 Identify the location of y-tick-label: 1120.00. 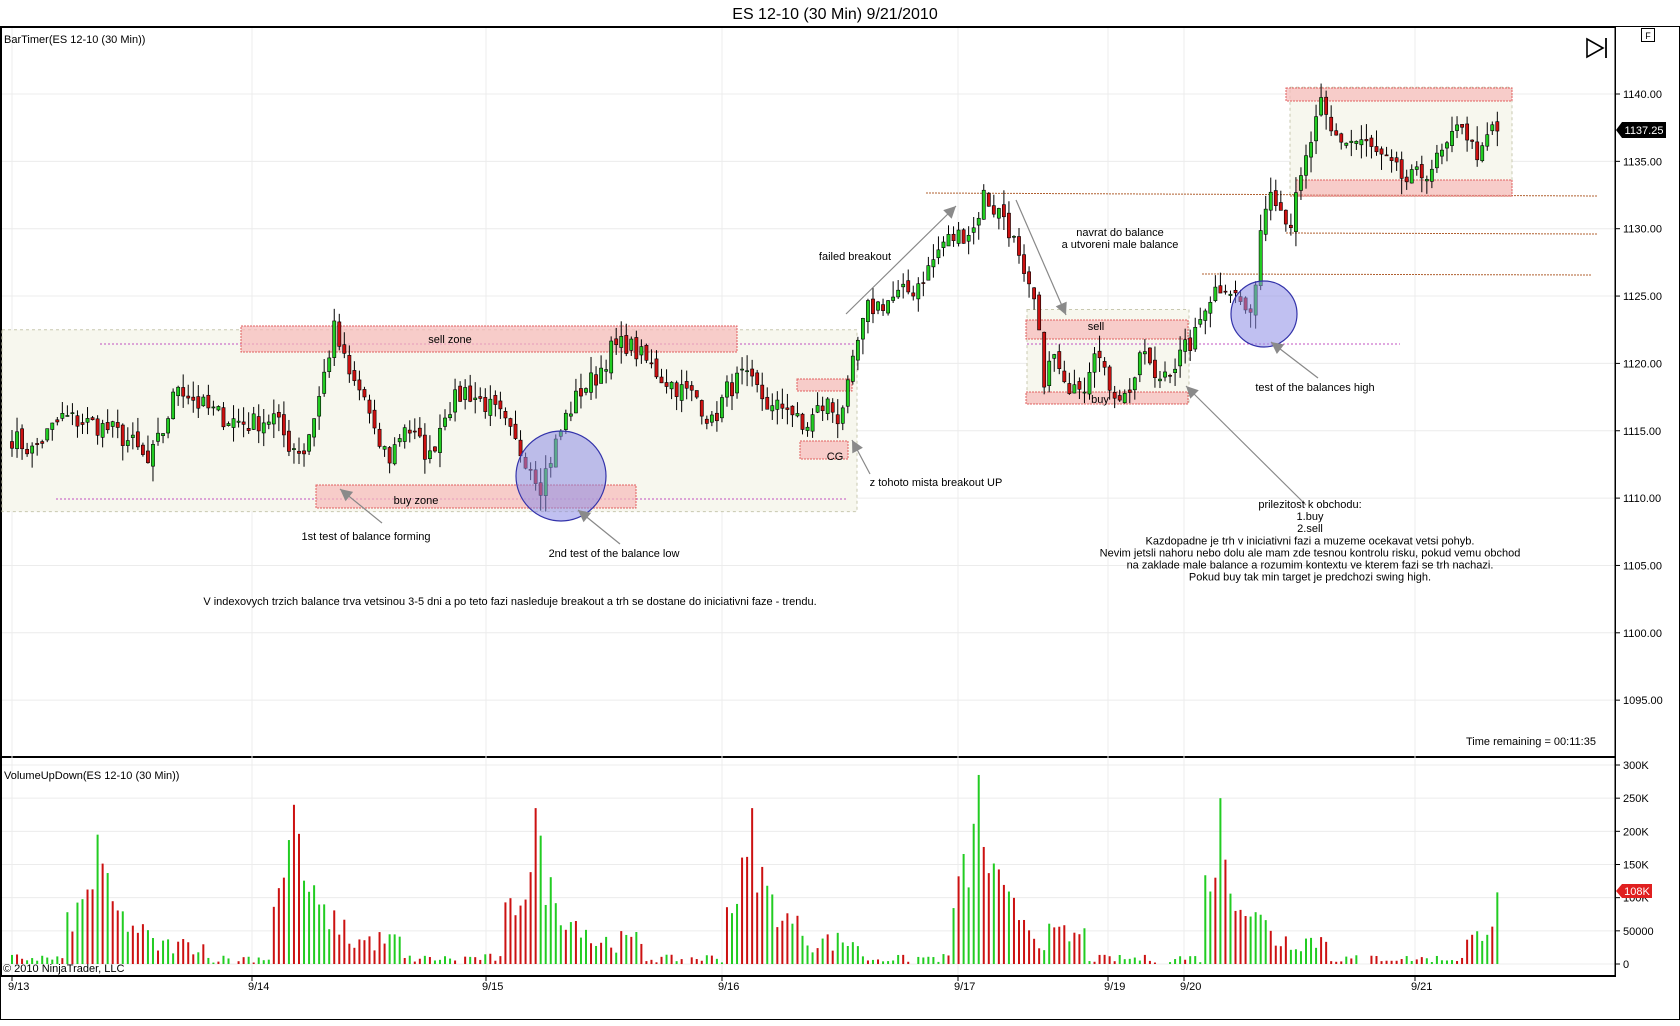
(1642, 364).